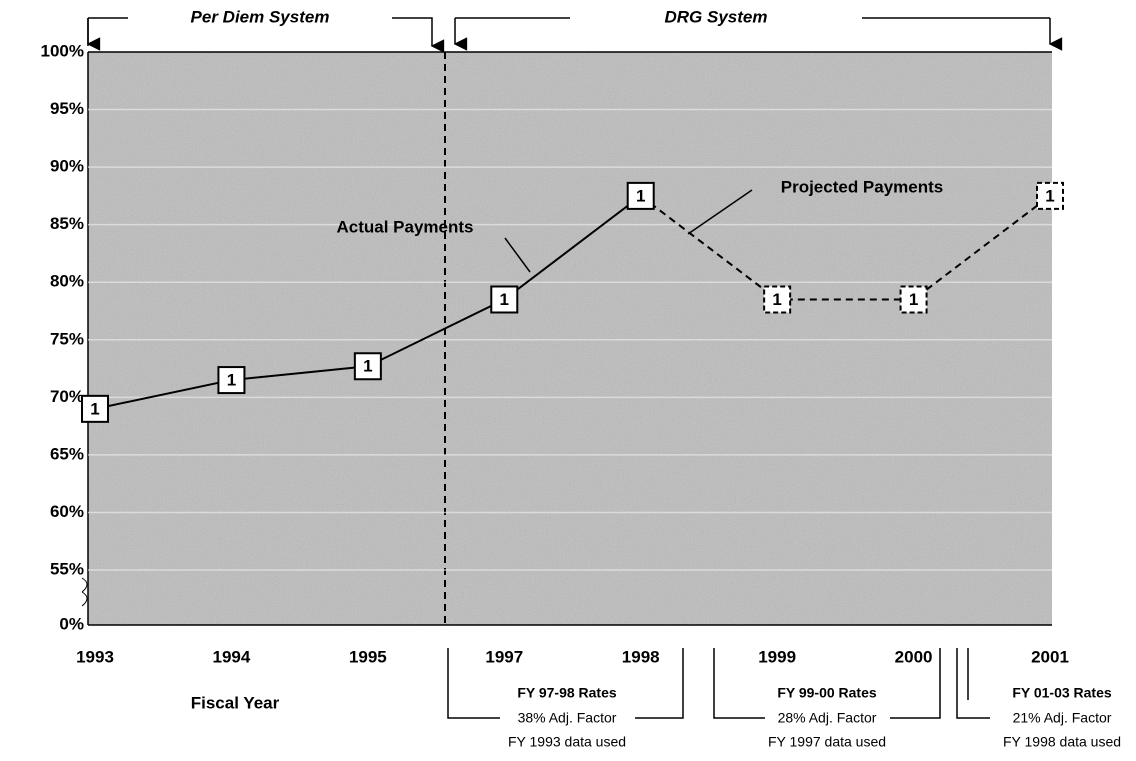  I want to click on y-tick-label: 80%, so click(67, 281).